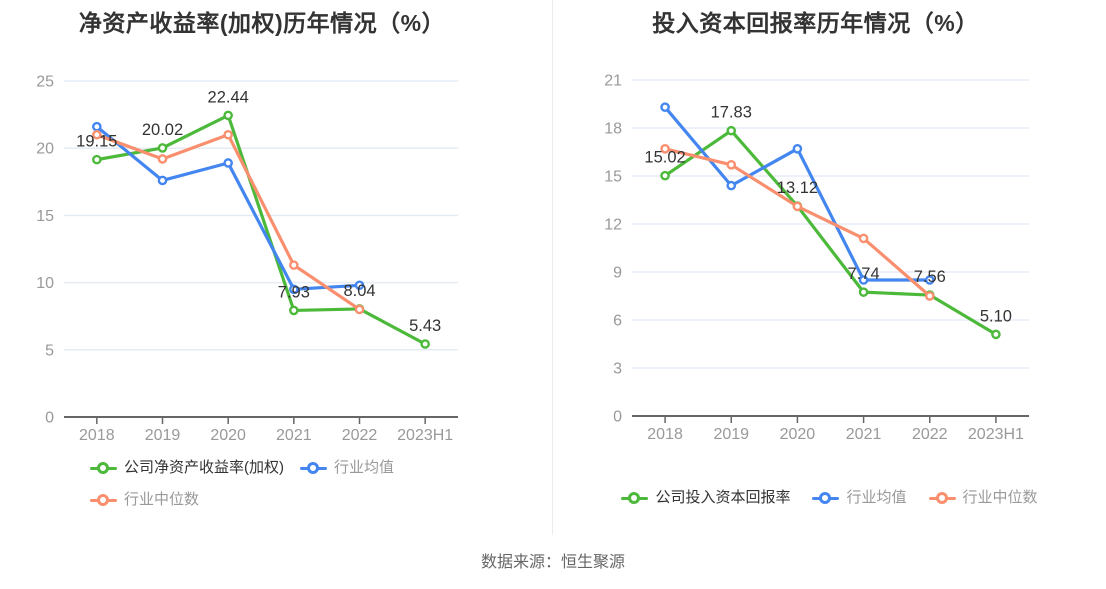  What do you see at coordinates (49, 350) in the screenshot?
I see `svg-text: 5` at bounding box center [49, 350].